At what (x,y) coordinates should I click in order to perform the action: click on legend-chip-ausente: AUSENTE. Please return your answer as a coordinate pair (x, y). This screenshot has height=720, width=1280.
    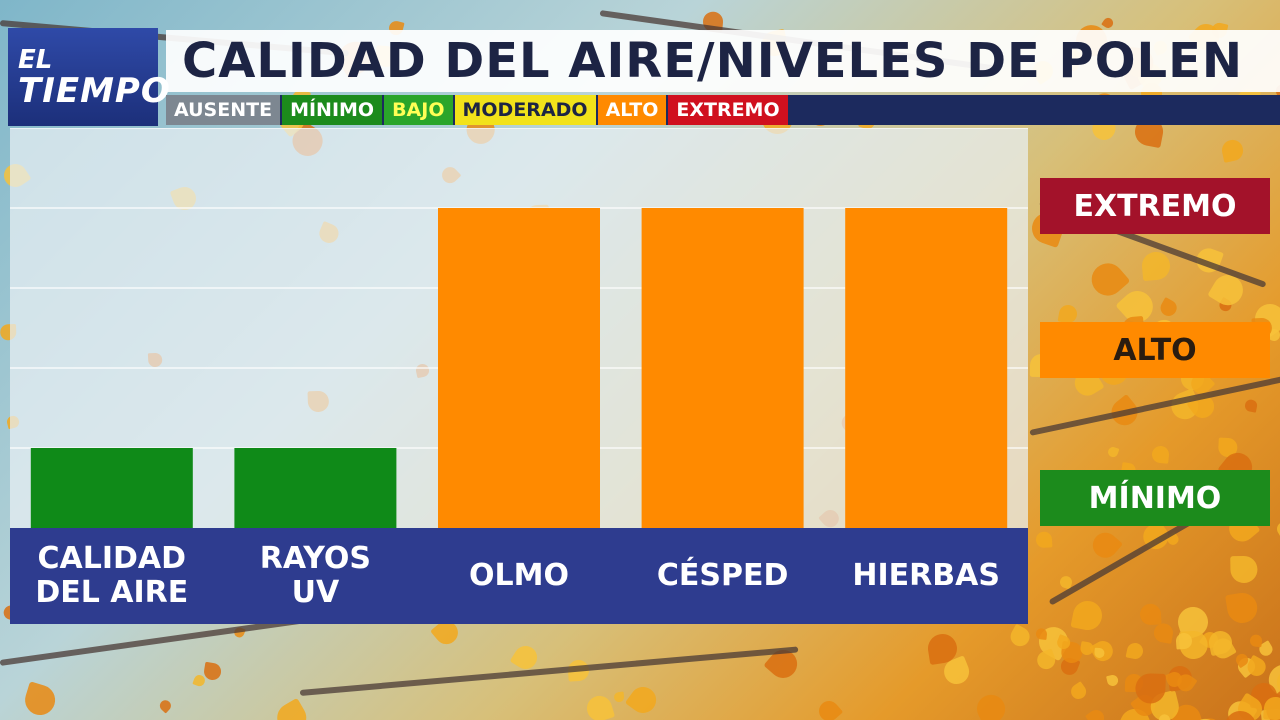
    Looking at the image, I should click on (223, 110).